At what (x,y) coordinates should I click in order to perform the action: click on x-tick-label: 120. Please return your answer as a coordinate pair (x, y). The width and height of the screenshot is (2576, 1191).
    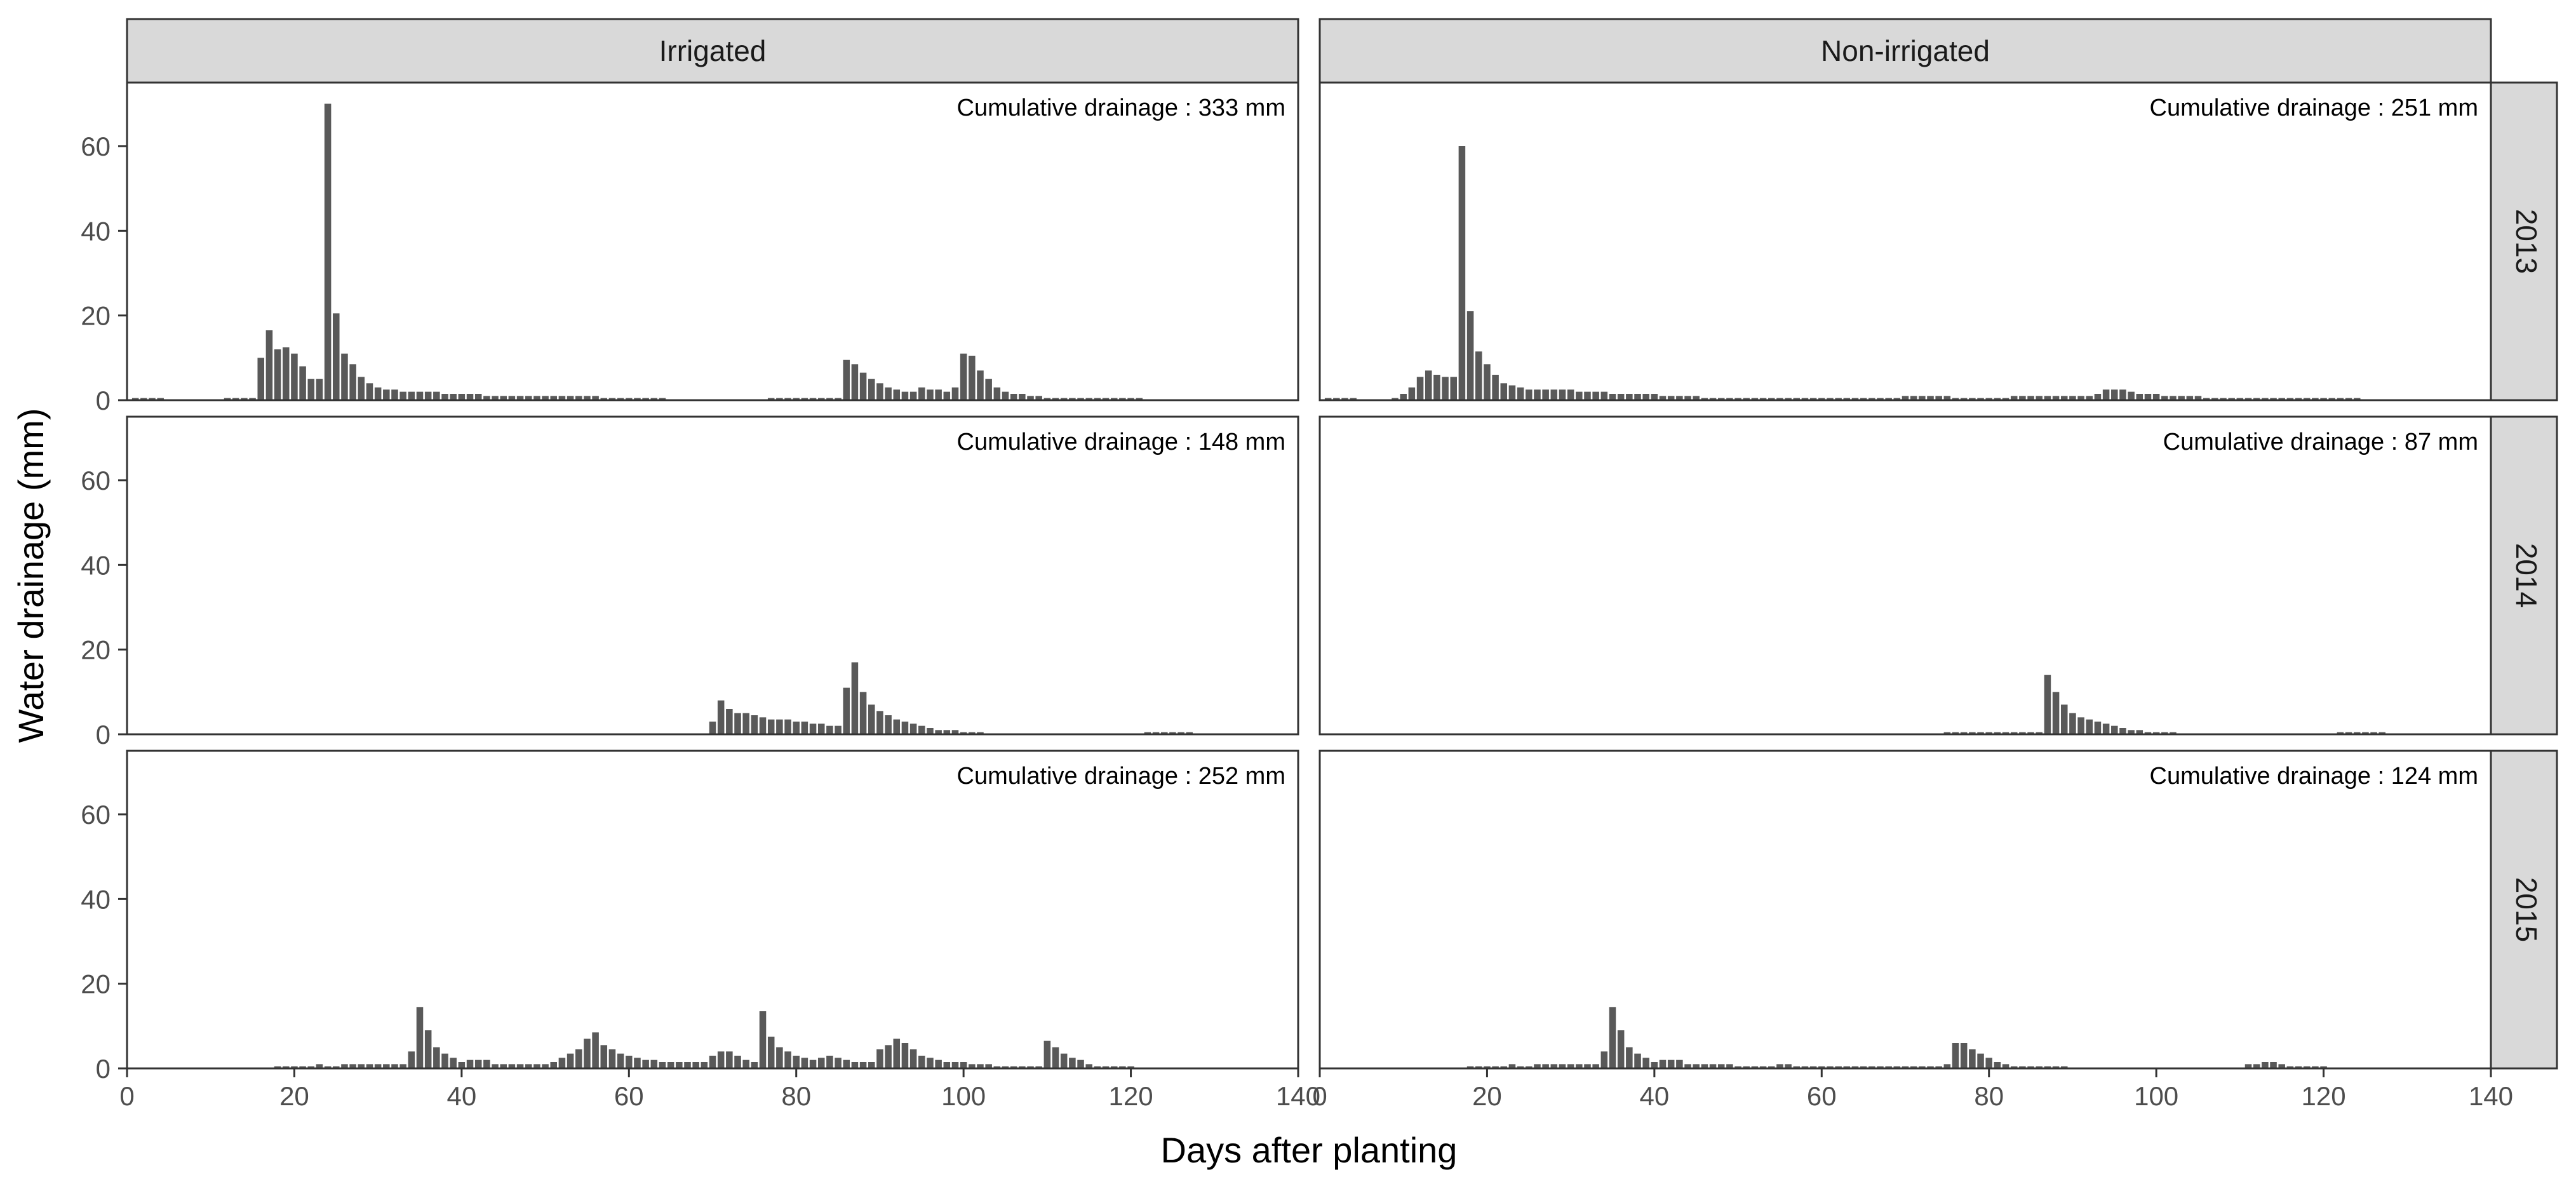
    Looking at the image, I should click on (1131, 1096).